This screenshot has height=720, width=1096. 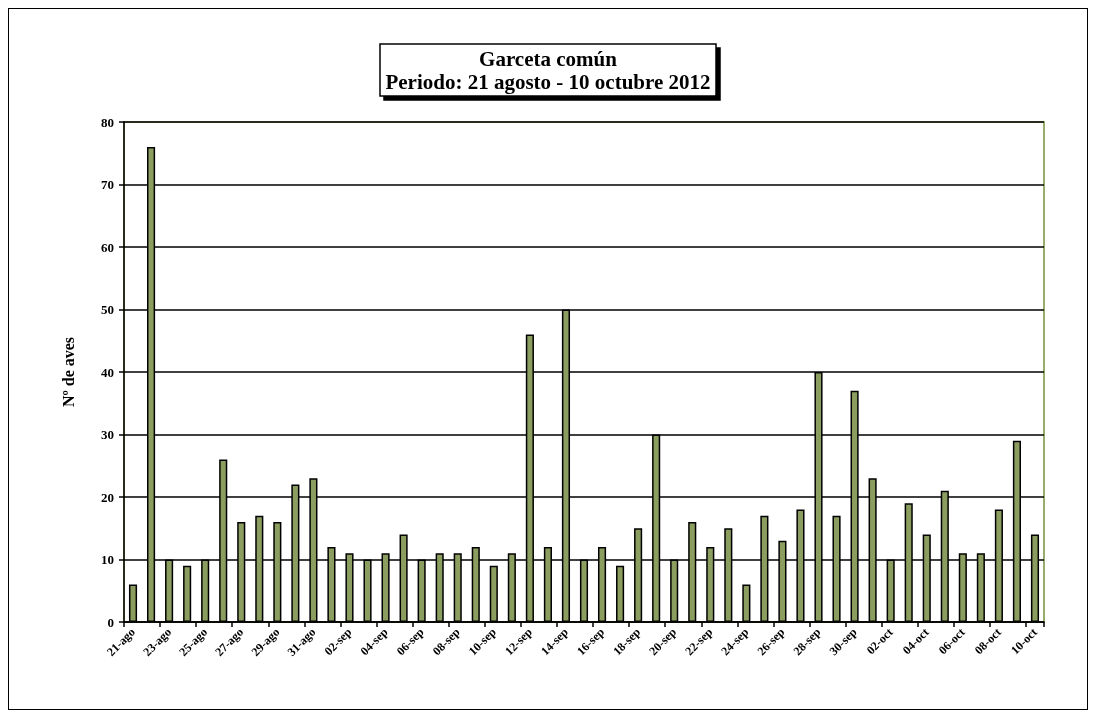 What do you see at coordinates (110, 622) in the screenshot?
I see `y-tick-label: 0` at bounding box center [110, 622].